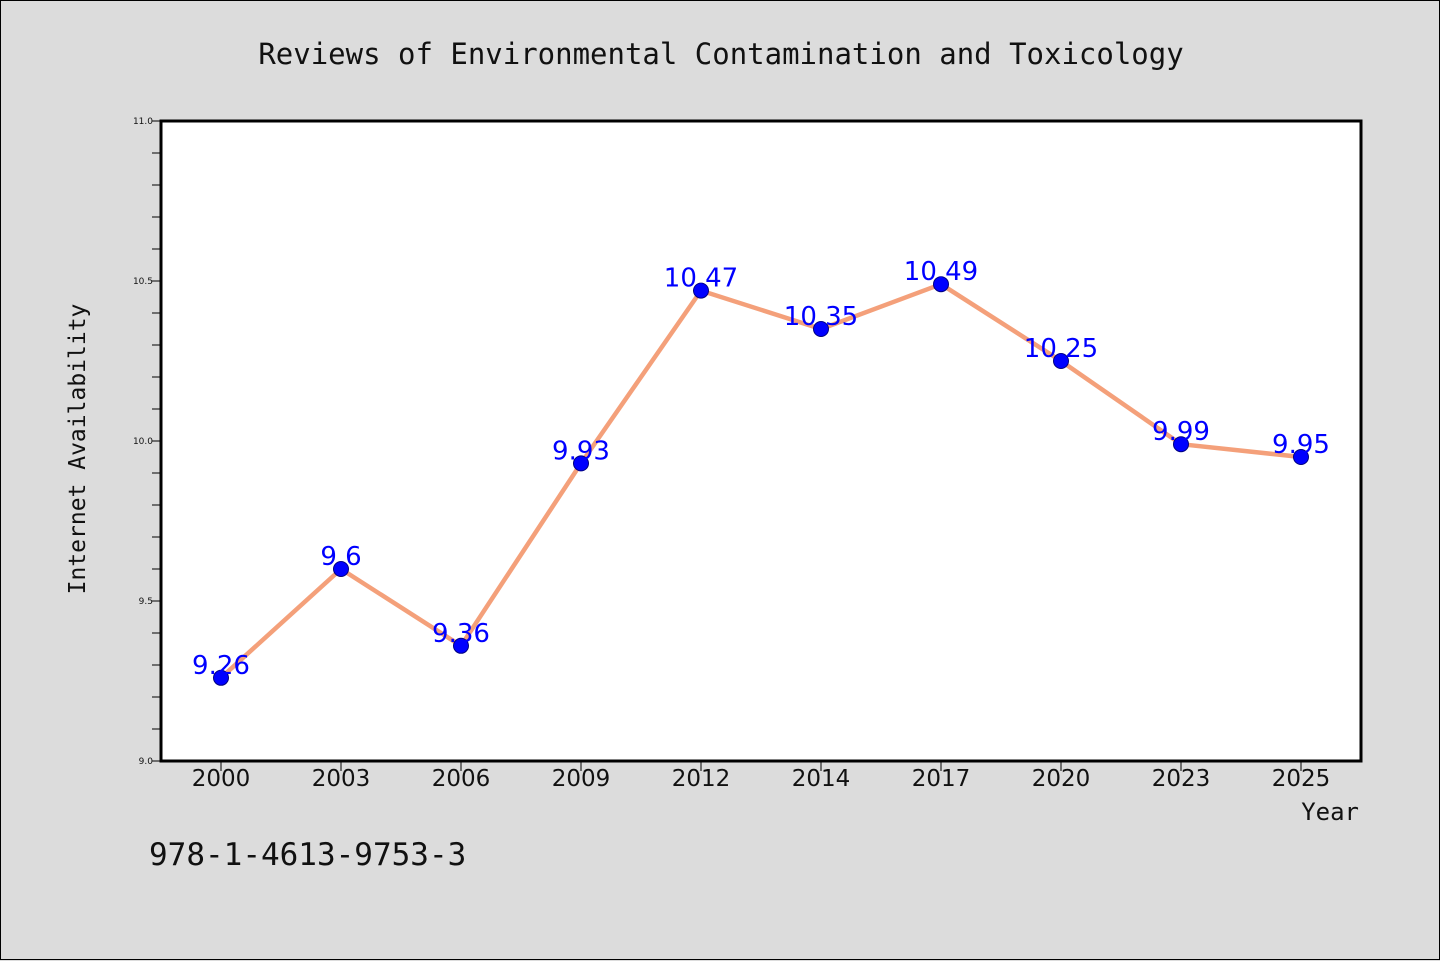  What do you see at coordinates (221, 666) in the screenshot?
I see `data-label: 9.26` at bounding box center [221, 666].